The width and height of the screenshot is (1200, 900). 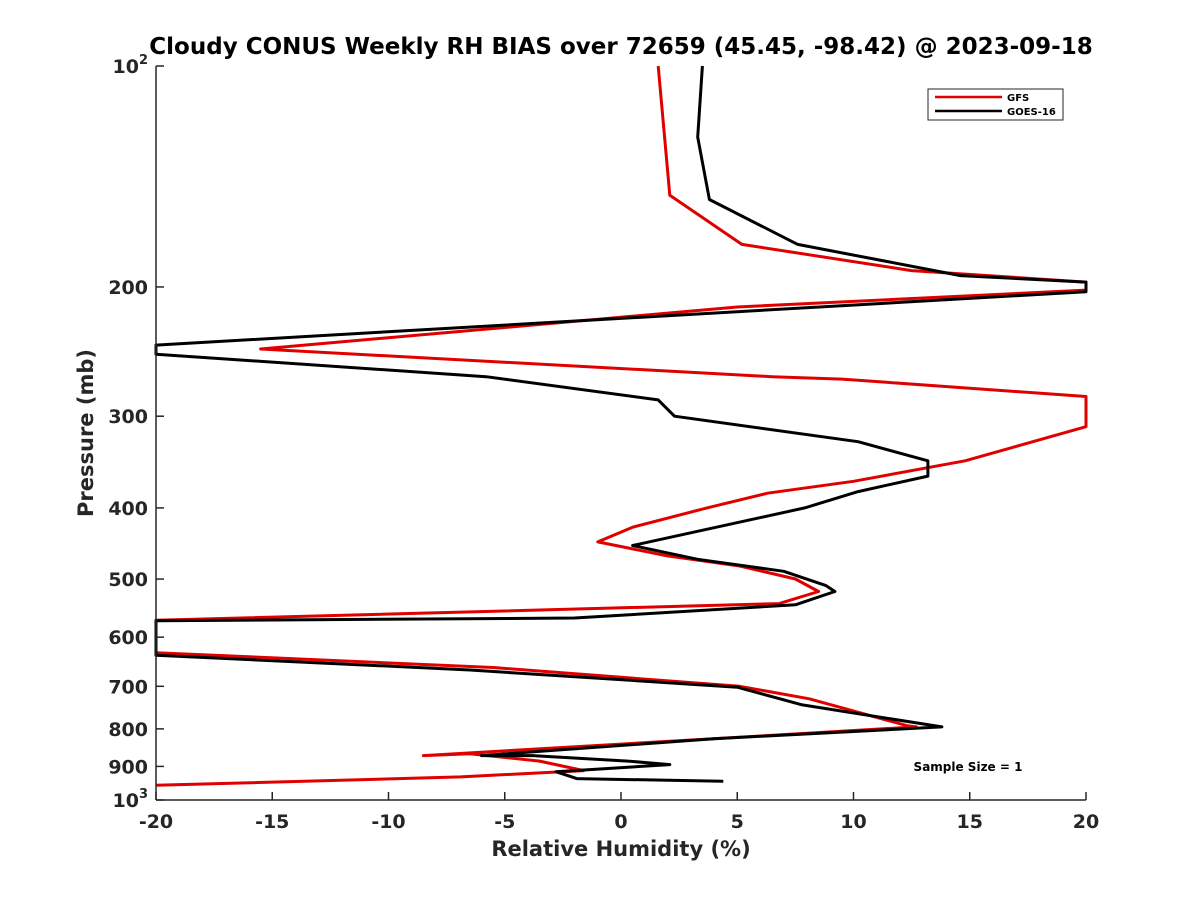 I want to click on y-tick-label: 700, so click(x=128, y=687).